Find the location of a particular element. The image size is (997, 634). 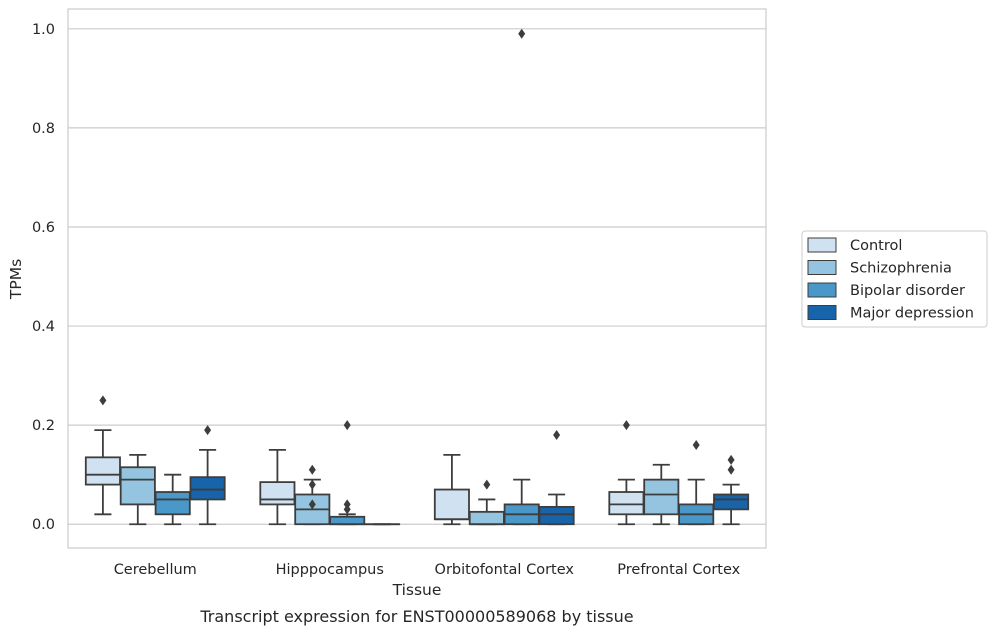

x-tick-label: Orbitofontal Cortex is located at coordinates (505, 570).